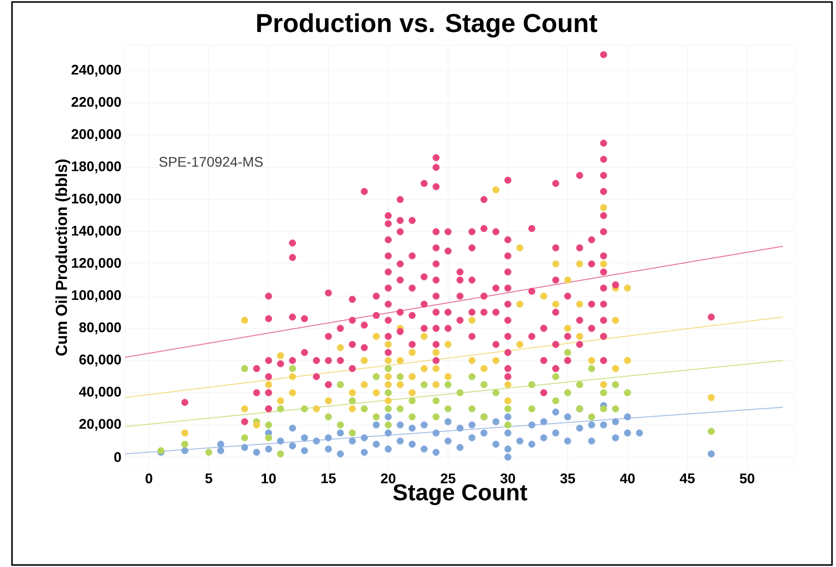 The image size is (836, 567). I want to click on y-tick-label: 100,000, so click(96, 296).